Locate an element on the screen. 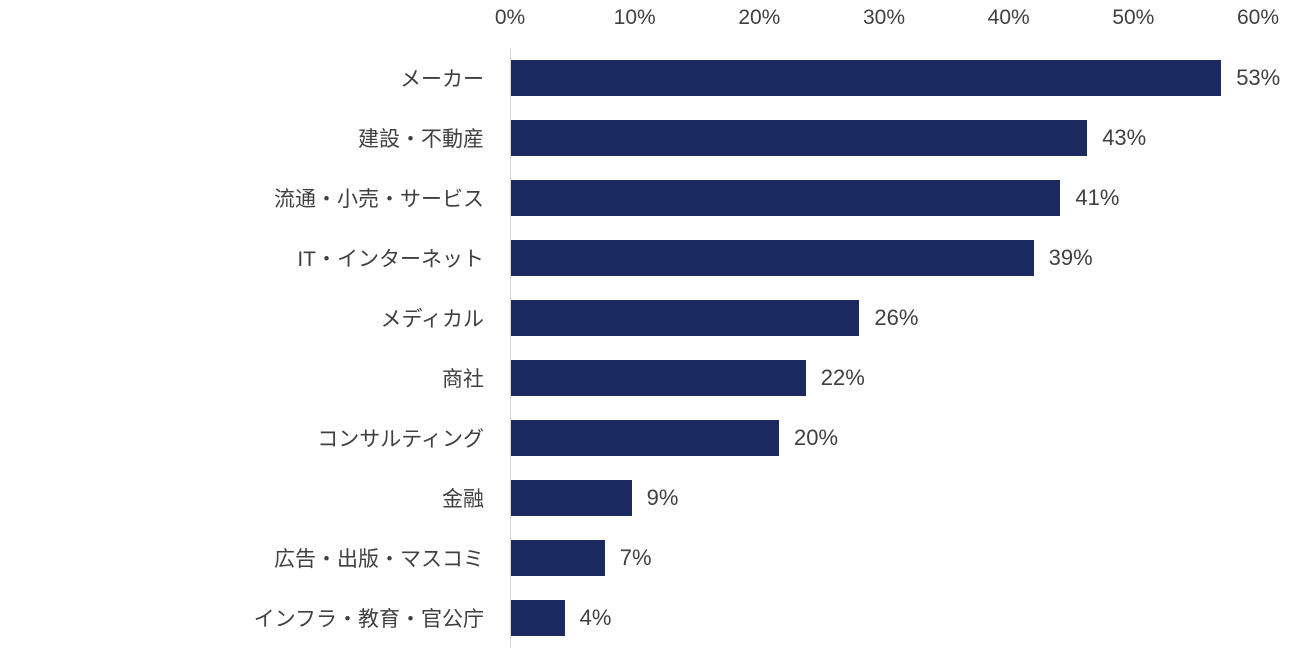 This screenshot has width=1315, height=667. bar-area: 39% is located at coordinates (912, 258).